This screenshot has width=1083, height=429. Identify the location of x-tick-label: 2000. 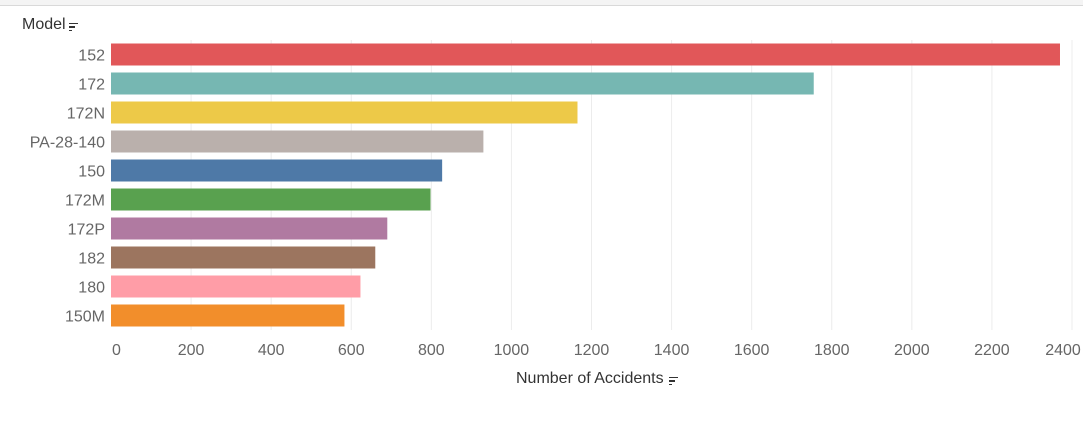
(912, 350).